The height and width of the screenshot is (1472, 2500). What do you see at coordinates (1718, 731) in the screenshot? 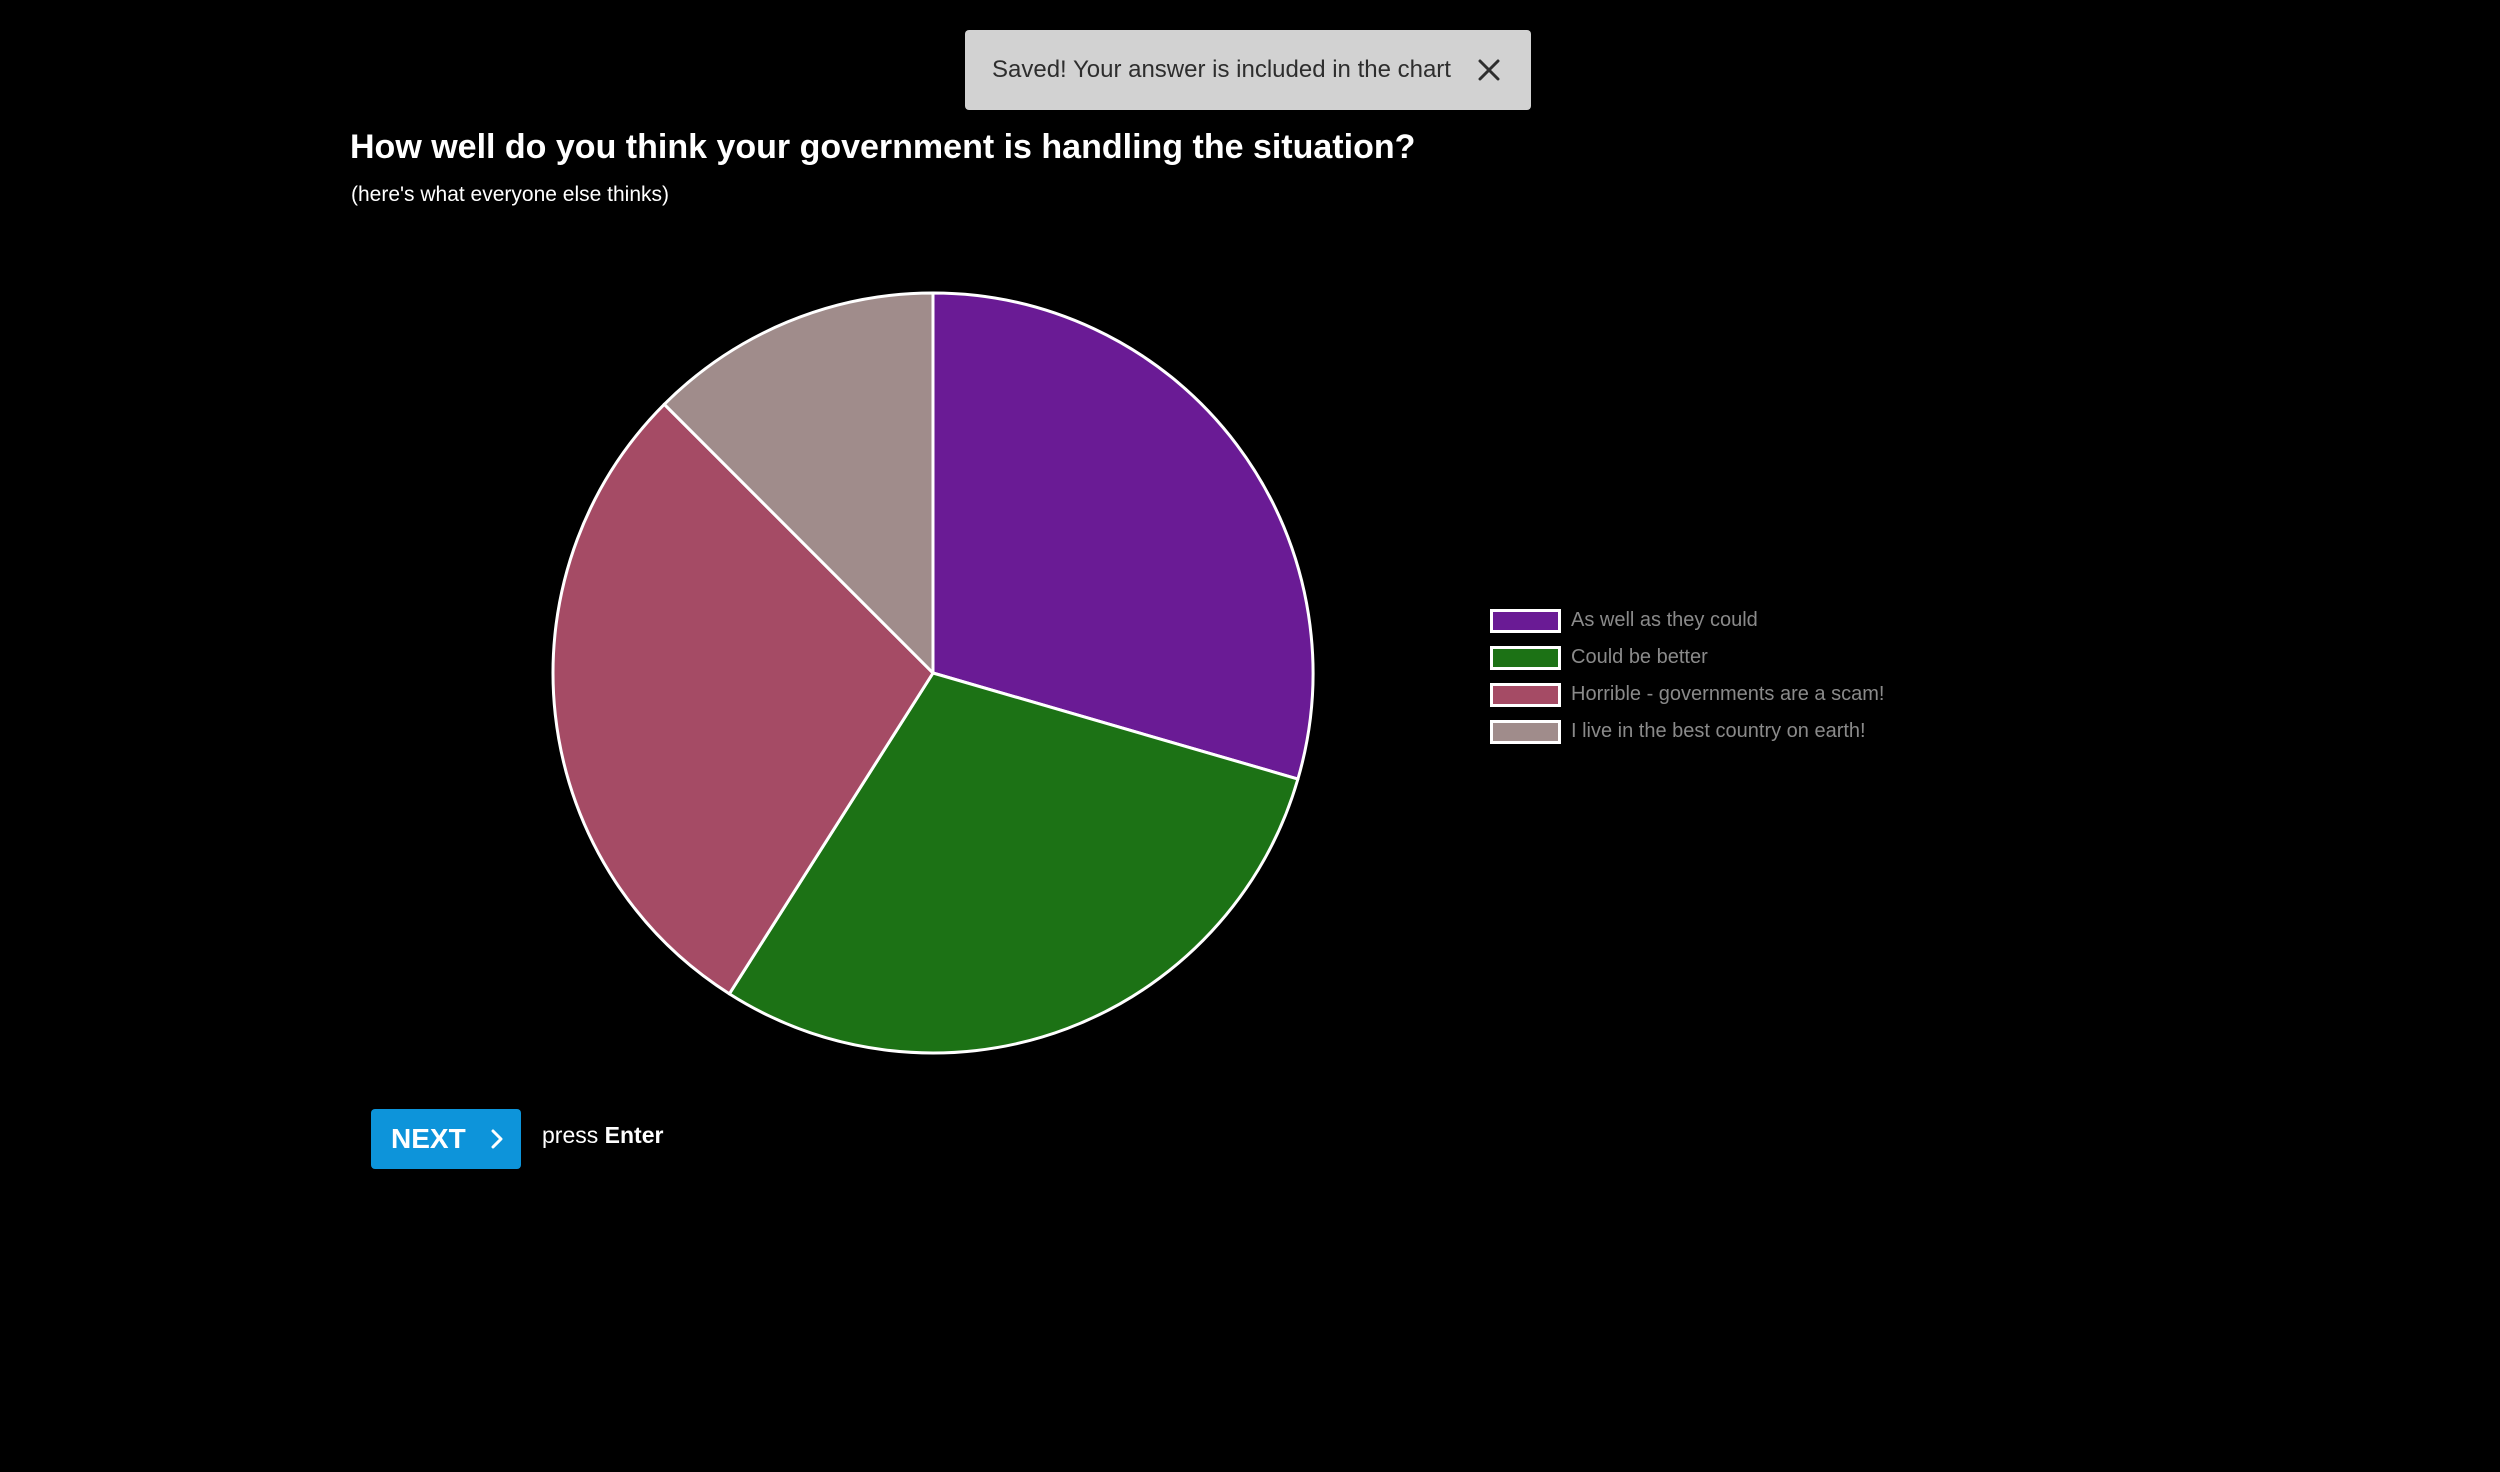
I see `legend-label: I live in the best country on earth!` at bounding box center [1718, 731].